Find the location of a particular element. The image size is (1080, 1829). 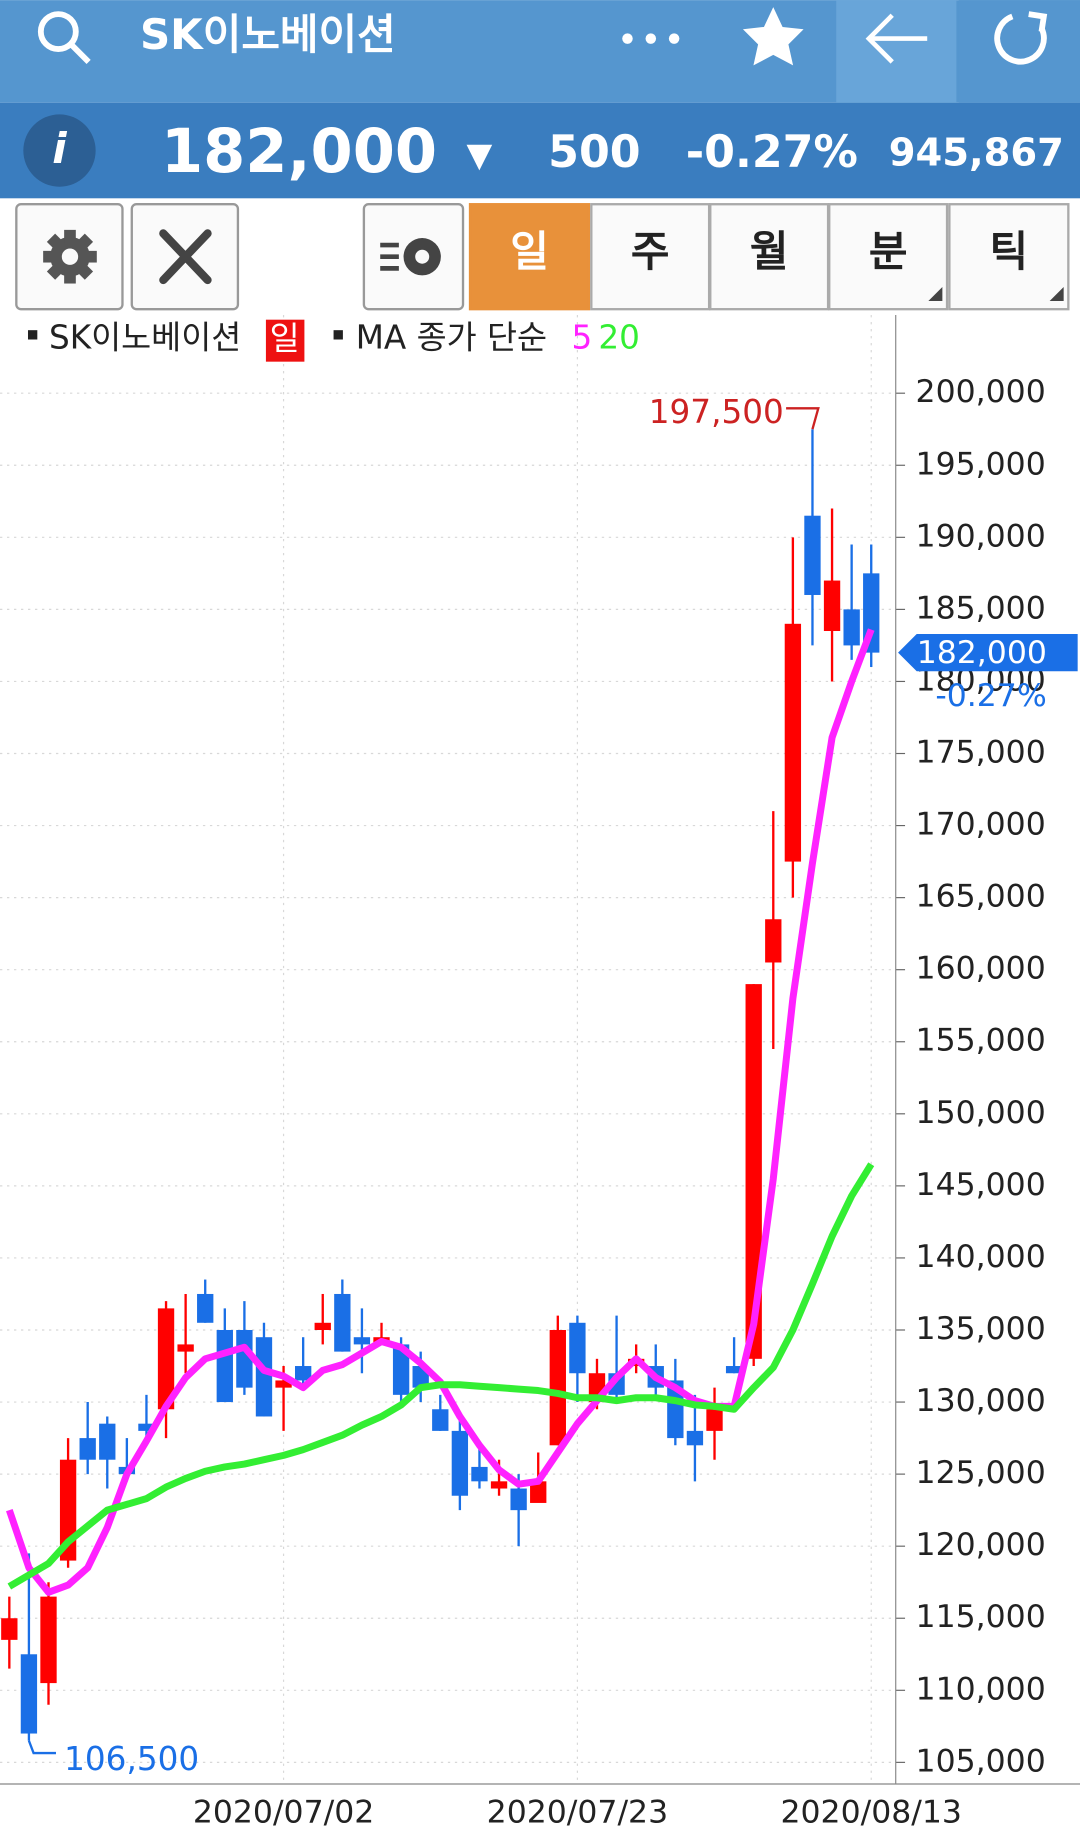

search-icon is located at coordinates (64, 37).